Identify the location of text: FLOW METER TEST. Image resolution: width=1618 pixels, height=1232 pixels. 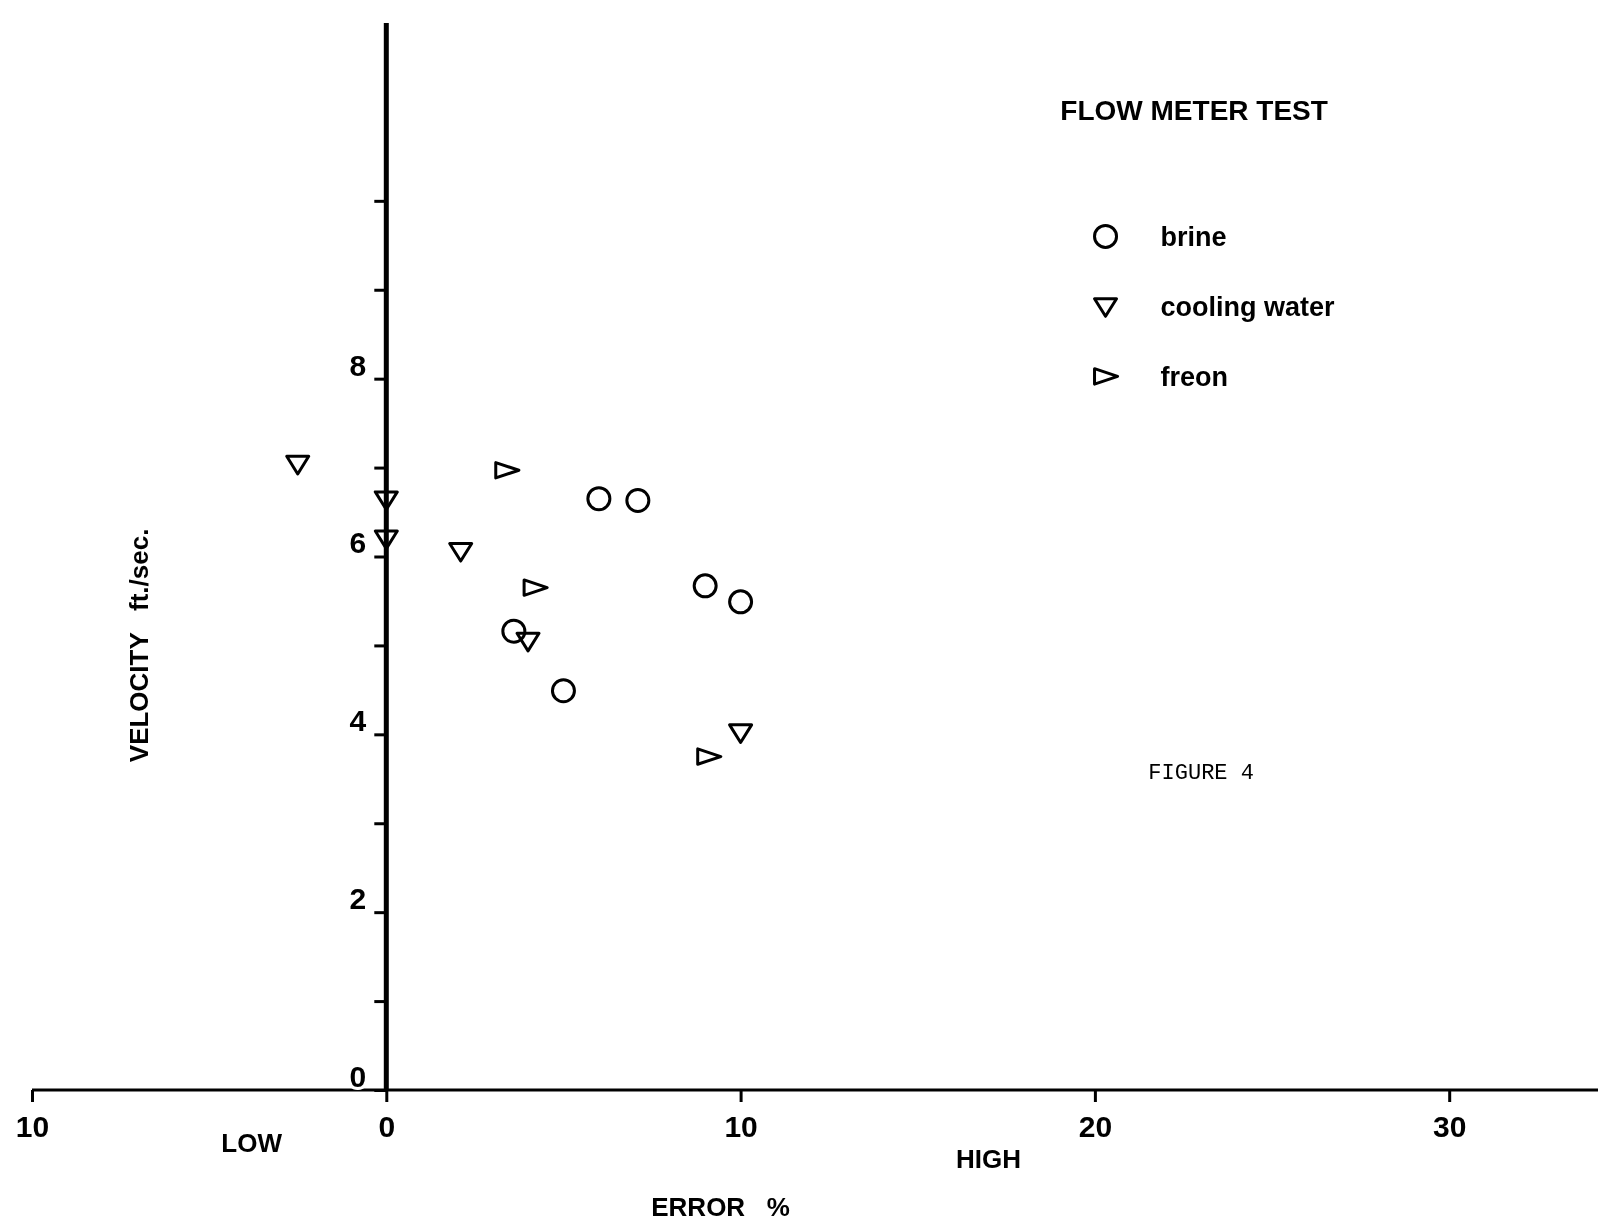
(1194, 110).